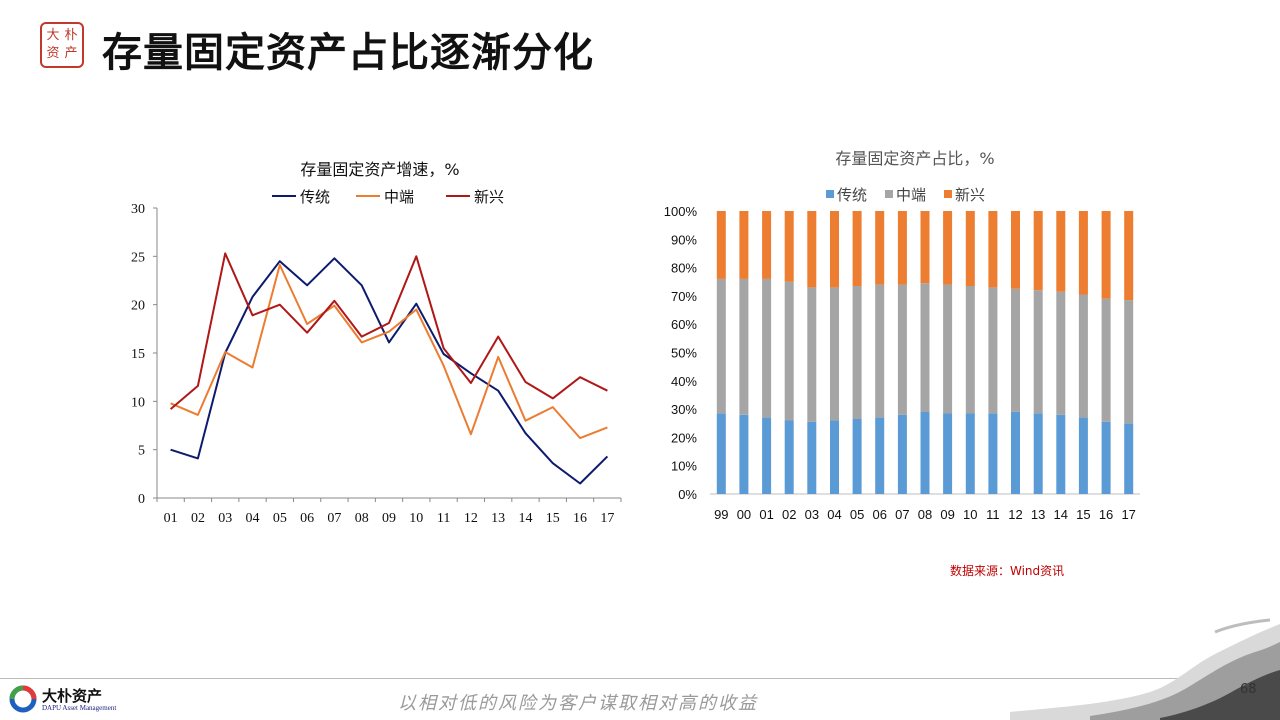 The height and width of the screenshot is (720, 1280). I want to click on seal-glyph: 产, so click(71, 53).